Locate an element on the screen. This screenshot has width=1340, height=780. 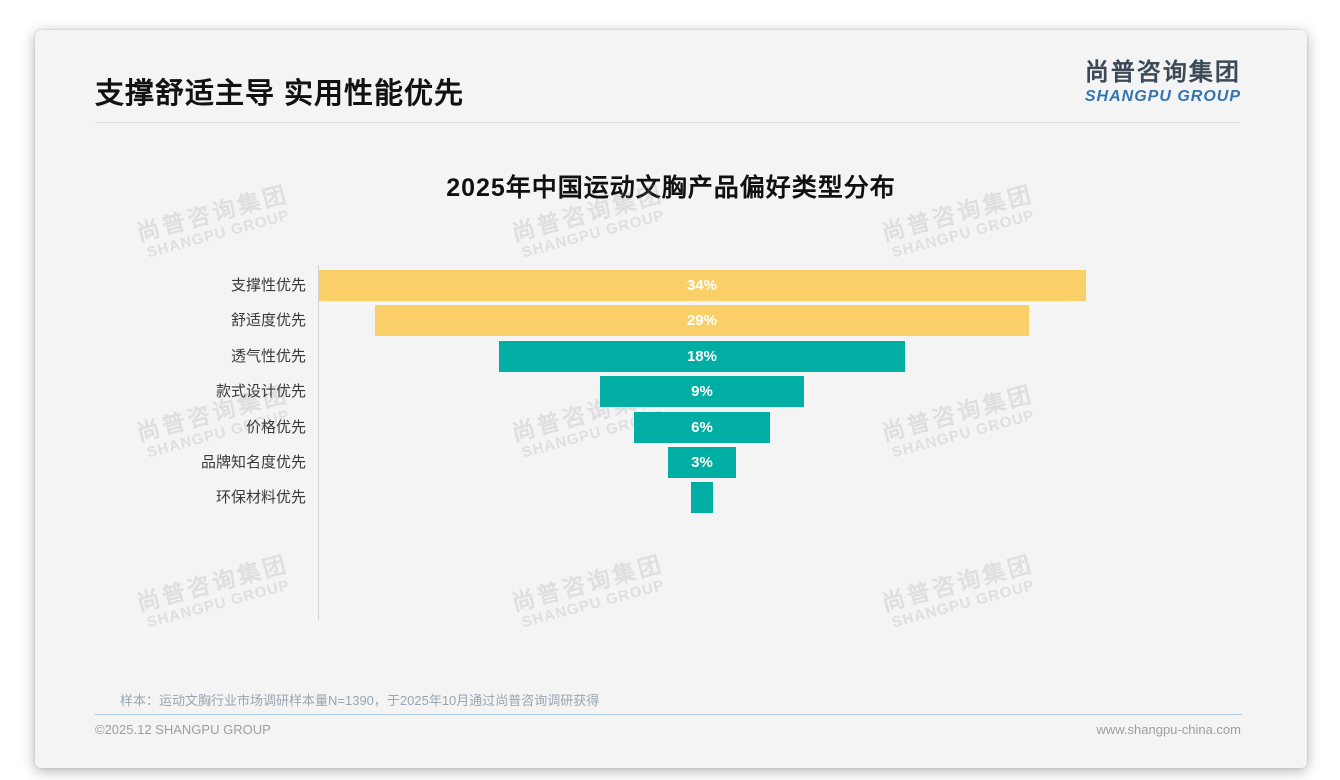
footer-website: www.shangpu-china.com is located at coordinates (1168, 729).